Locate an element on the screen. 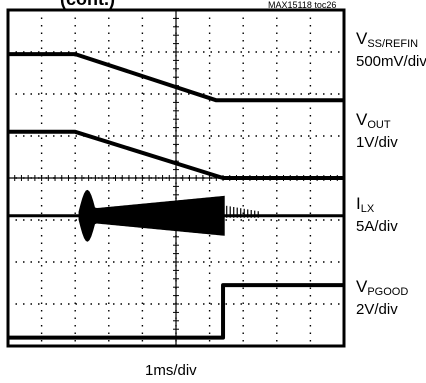 This screenshot has height=383, width=426. ilx-burst is located at coordinates (151, 215).